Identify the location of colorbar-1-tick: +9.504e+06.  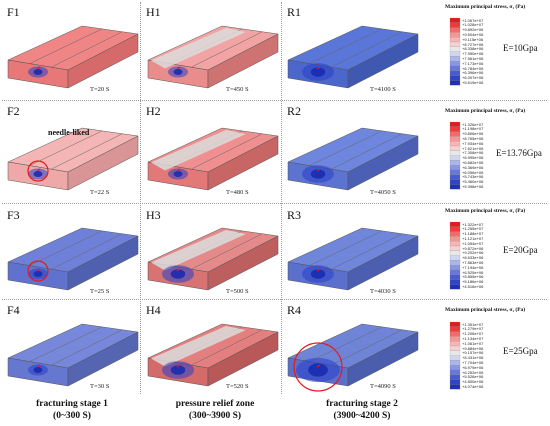
(473, 34).